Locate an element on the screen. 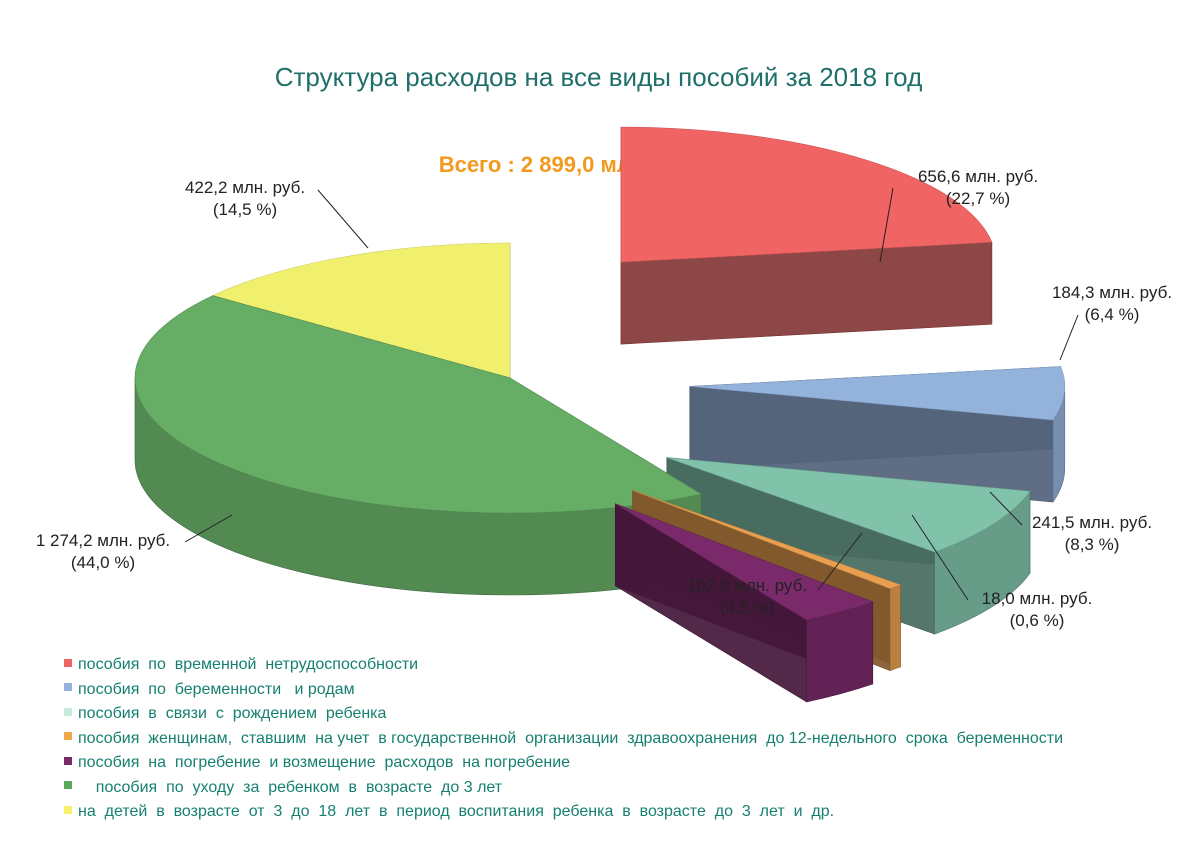  data-label: 656,6 млн. руб. (22,7 %) is located at coordinates (978, 188).